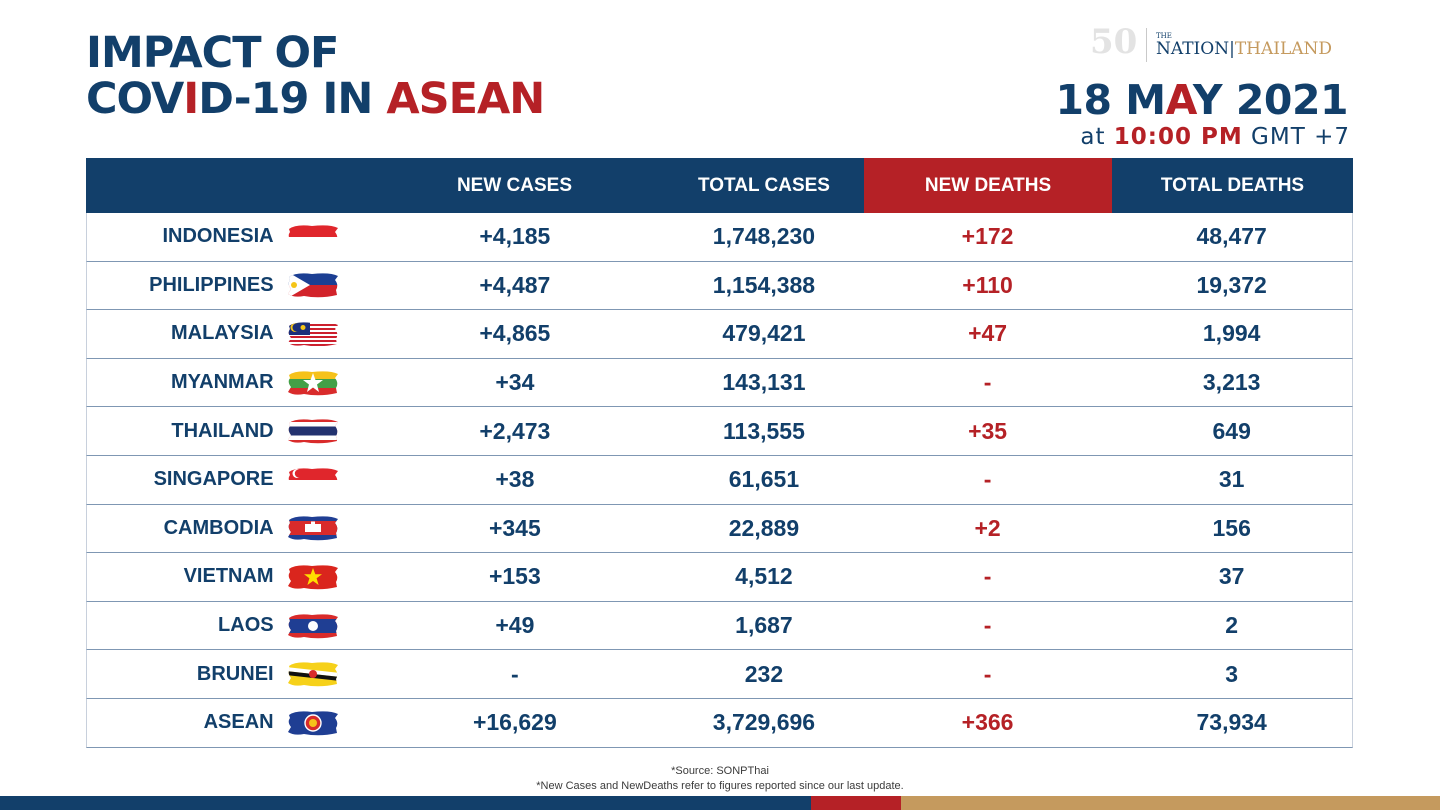  What do you see at coordinates (1296, 137) in the screenshot?
I see `time-zone: GMT +7` at bounding box center [1296, 137].